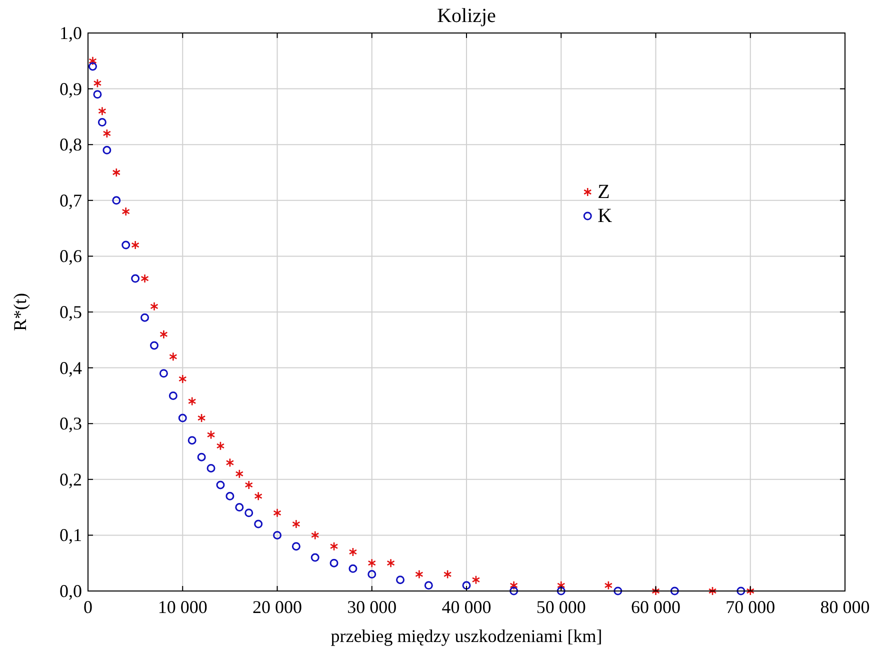 This screenshot has width=890, height=654. Describe the element at coordinates (466, 16) in the screenshot. I see `chart-title: Kolizje` at that location.